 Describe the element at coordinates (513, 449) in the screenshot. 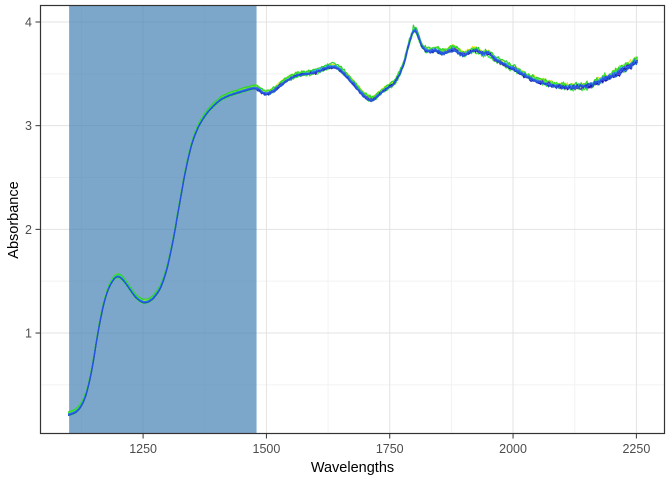

I see `x-tick-label-2000: 2000` at that location.